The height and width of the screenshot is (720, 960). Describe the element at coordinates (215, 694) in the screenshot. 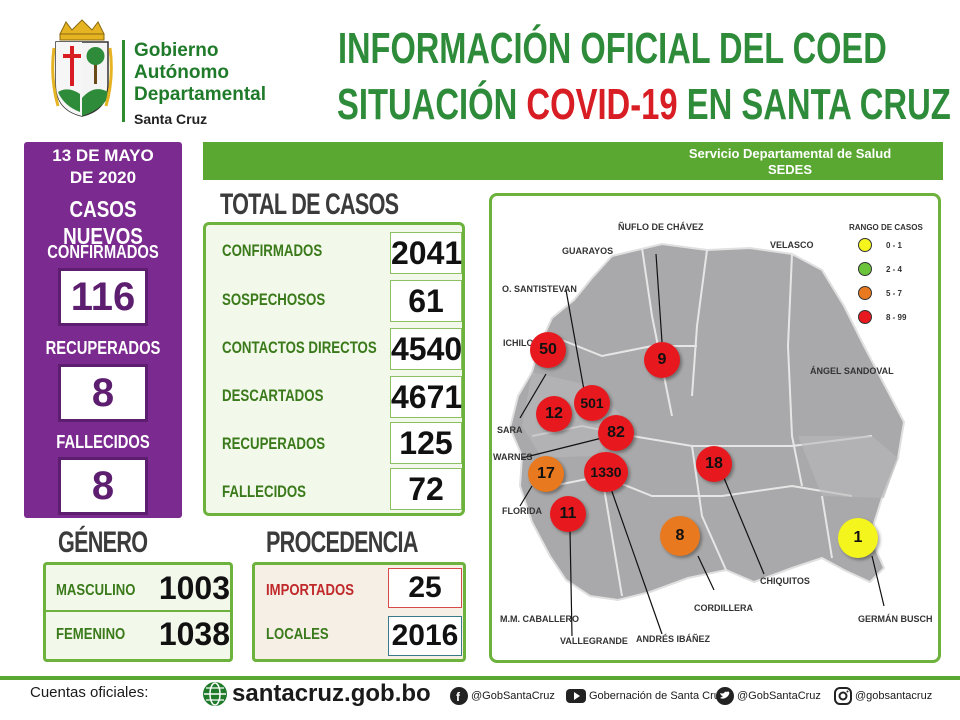

I see `globe-icon` at that location.